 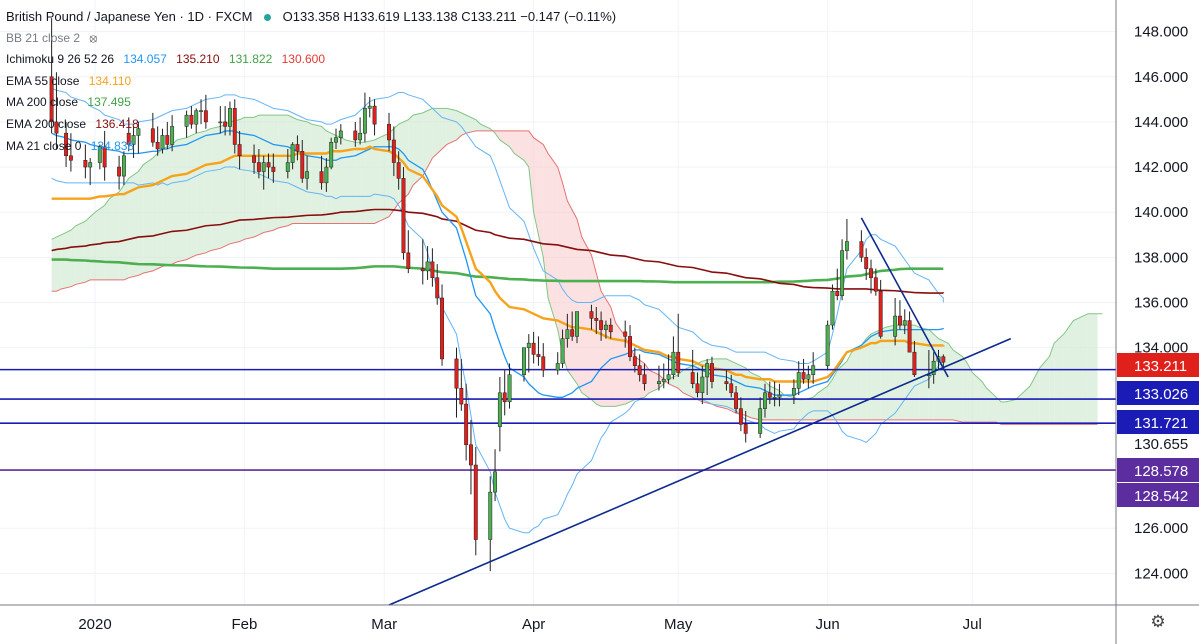 I want to click on ema55-legend-row: EMA 55 close 134.110, so click(x=311, y=82).